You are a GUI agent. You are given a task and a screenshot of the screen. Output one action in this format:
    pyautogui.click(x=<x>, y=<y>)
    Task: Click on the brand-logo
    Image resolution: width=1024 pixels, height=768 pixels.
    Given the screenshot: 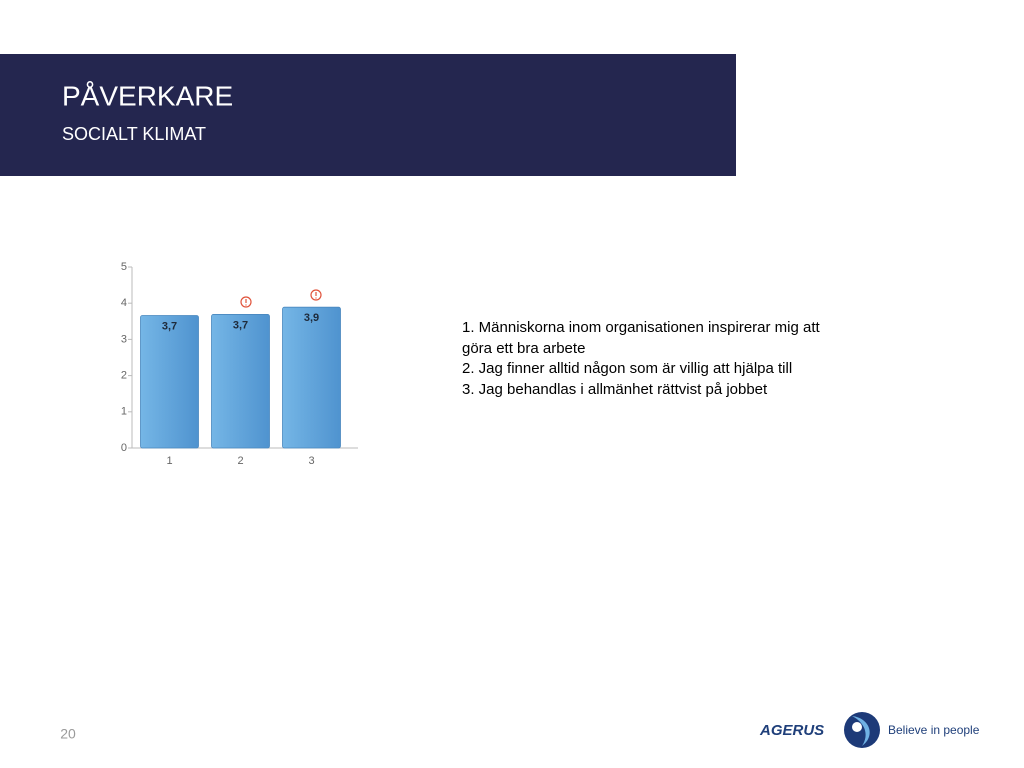 What is the action you would take?
    pyautogui.click(x=862, y=730)
    